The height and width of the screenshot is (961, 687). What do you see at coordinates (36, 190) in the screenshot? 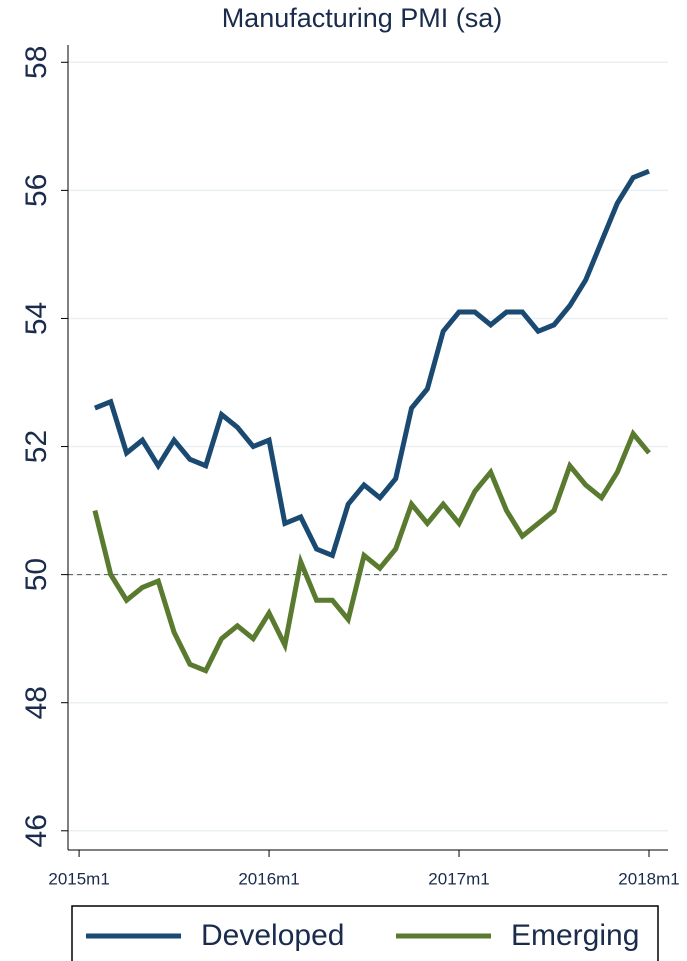
I see `y-tick-label: 56` at bounding box center [36, 190].